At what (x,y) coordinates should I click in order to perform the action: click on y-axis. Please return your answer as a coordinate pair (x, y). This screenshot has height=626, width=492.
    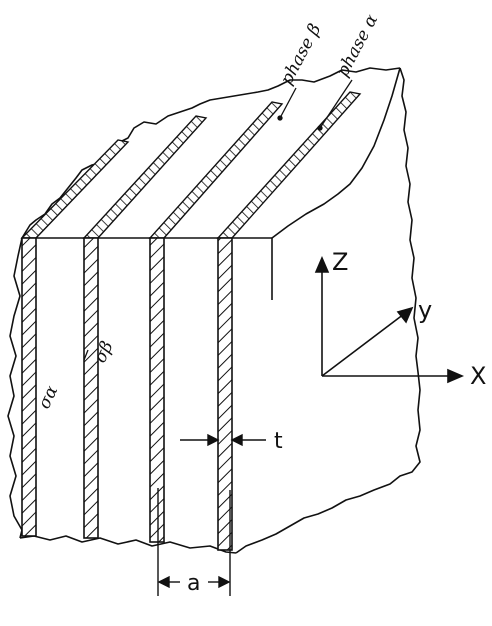
    Looking at the image, I should click on (363, 345).